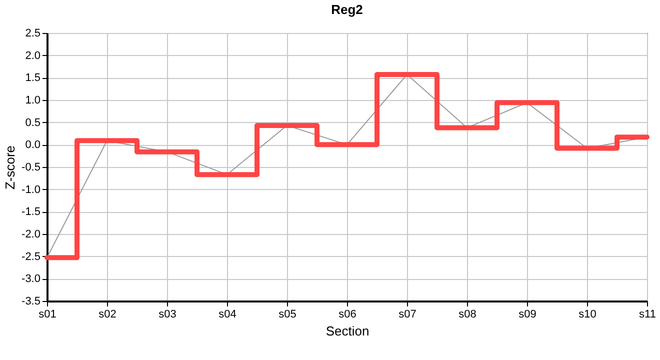  Describe the element at coordinates (347, 9) in the screenshot. I see `chart-title: Reg2` at that location.